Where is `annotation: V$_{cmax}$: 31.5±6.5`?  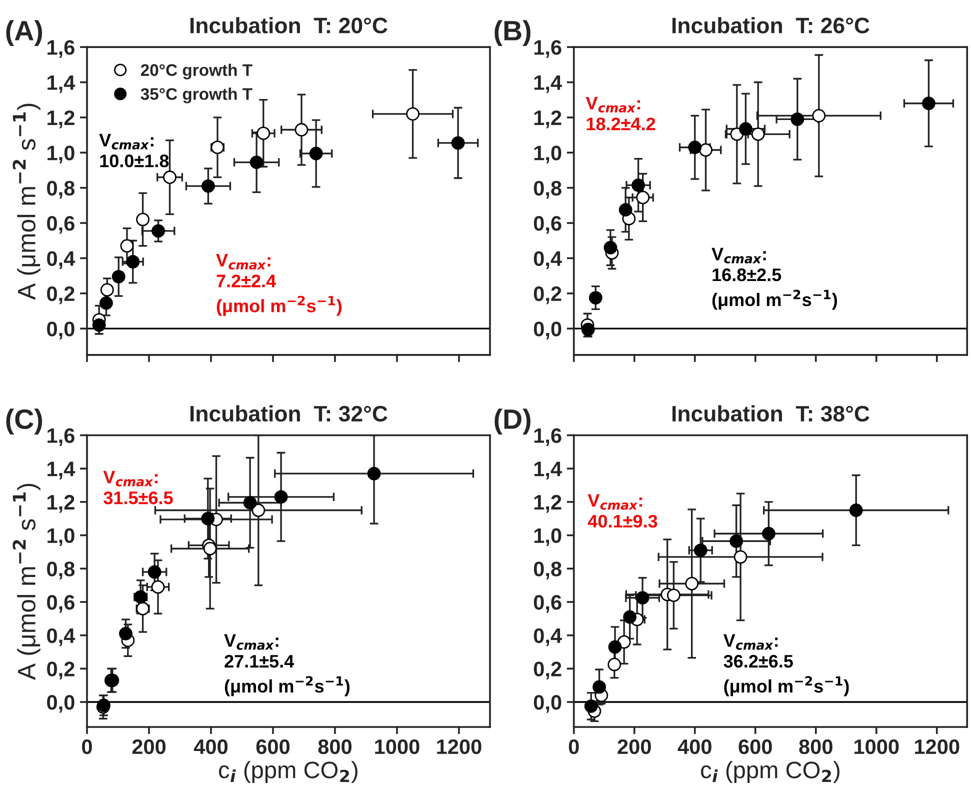 annotation: V$_{cmax}$: 31.5±6.5 is located at coordinates (138, 487).